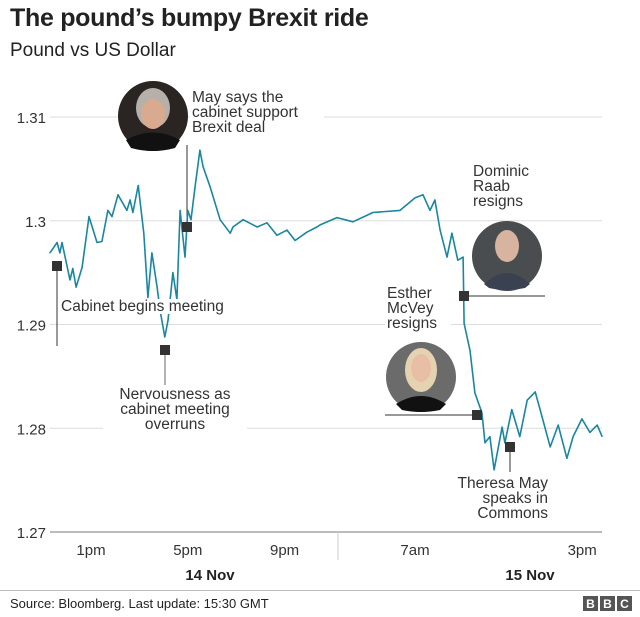  I want to click on y-tick-label: 1.28, so click(31, 429).